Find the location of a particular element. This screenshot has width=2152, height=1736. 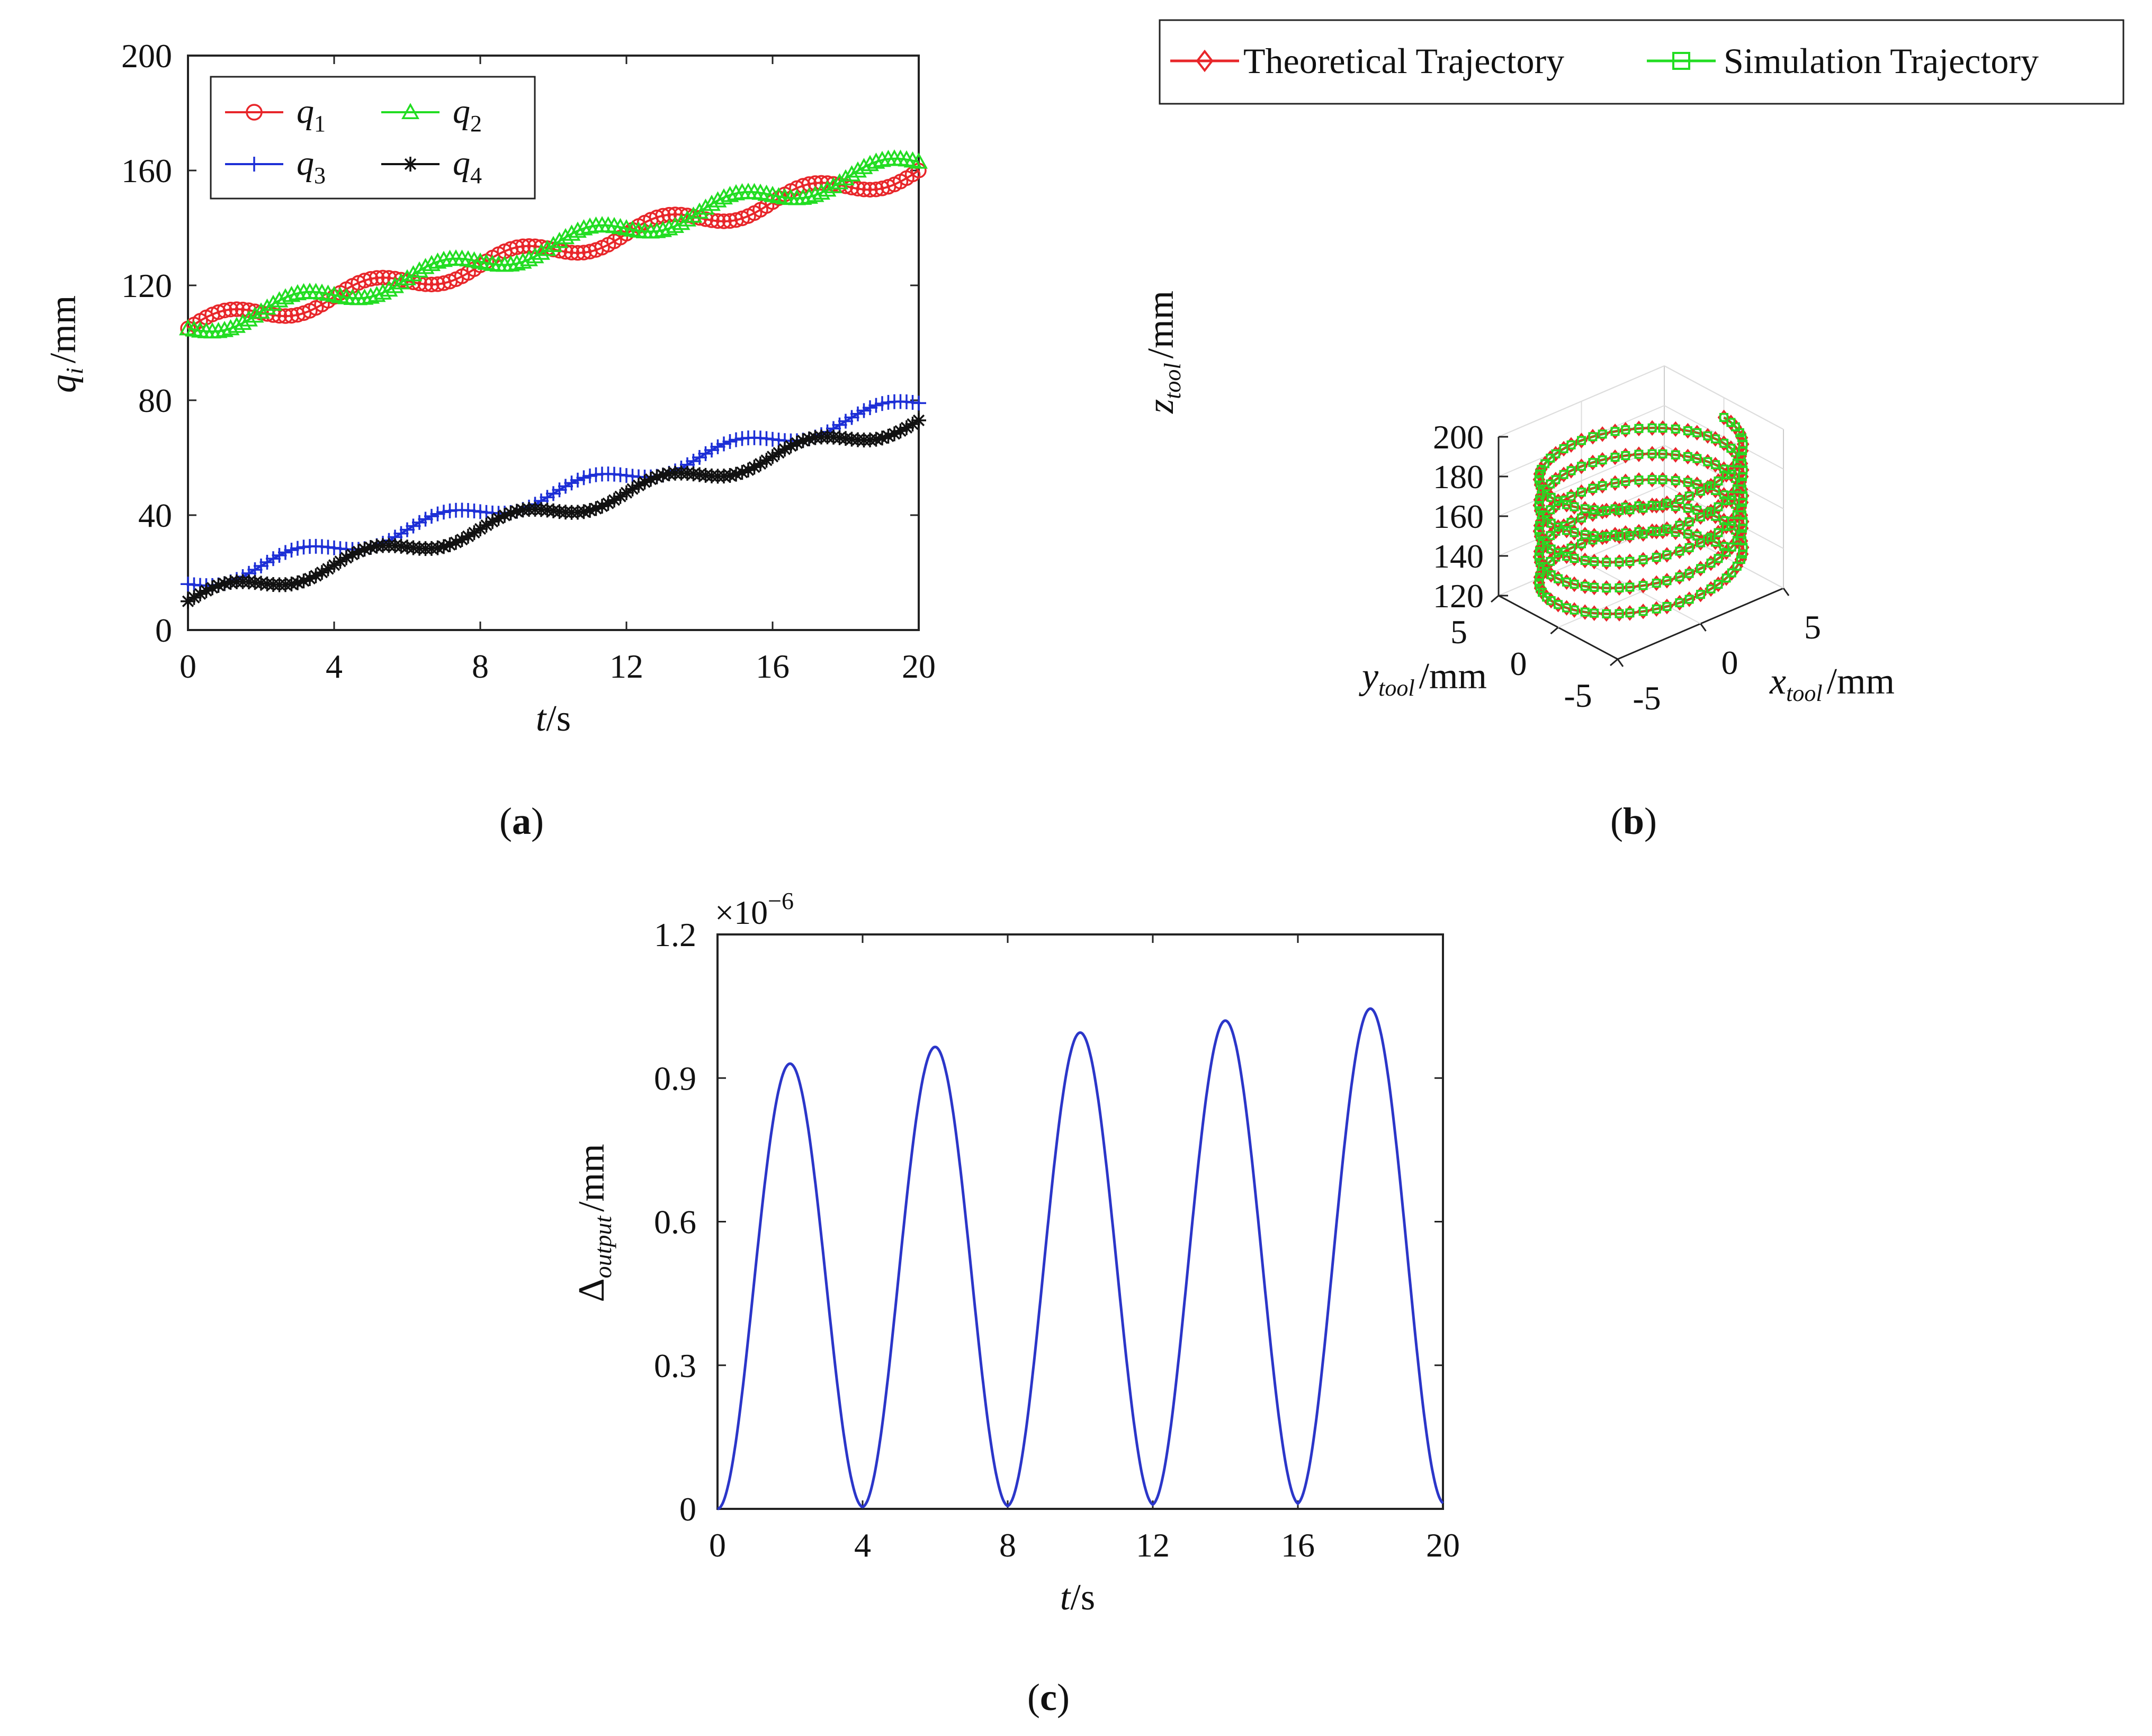

panel-b-ylabel-main: y is located at coordinates (1369, 676).